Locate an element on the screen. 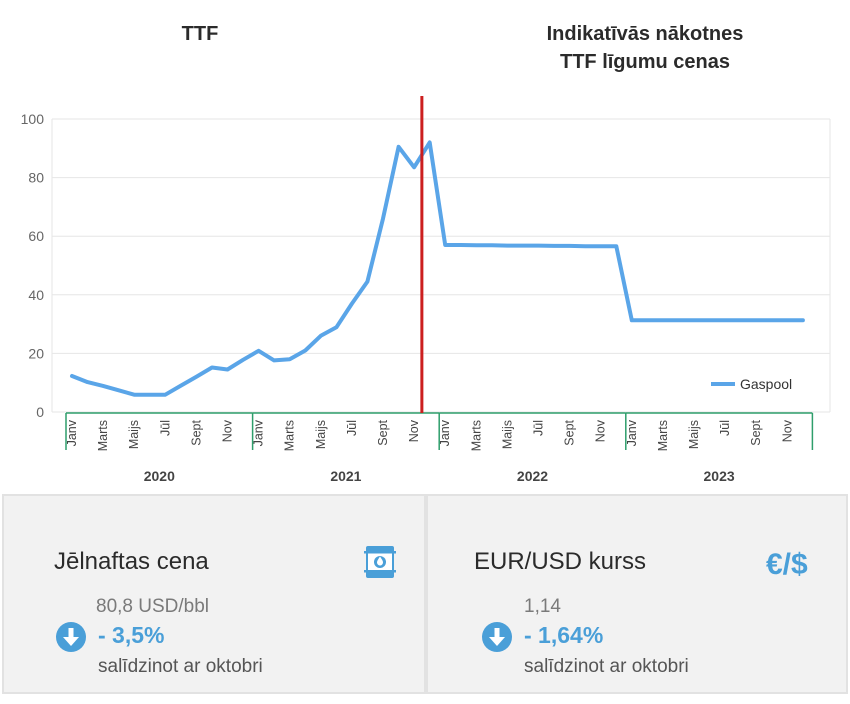  chart-title-right-line1: Indikatīvās nākotnes is located at coordinates (645, 34).